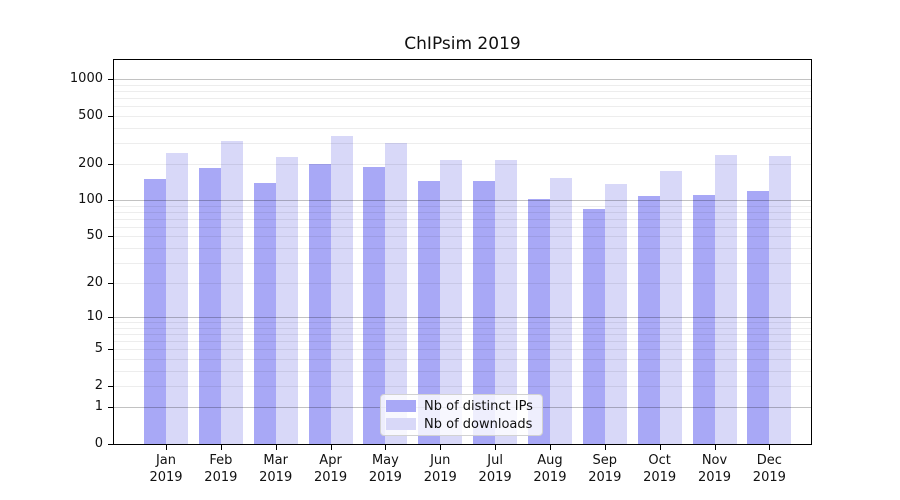  I want to click on bar-nb-of-downloads-jan, so click(177, 298).